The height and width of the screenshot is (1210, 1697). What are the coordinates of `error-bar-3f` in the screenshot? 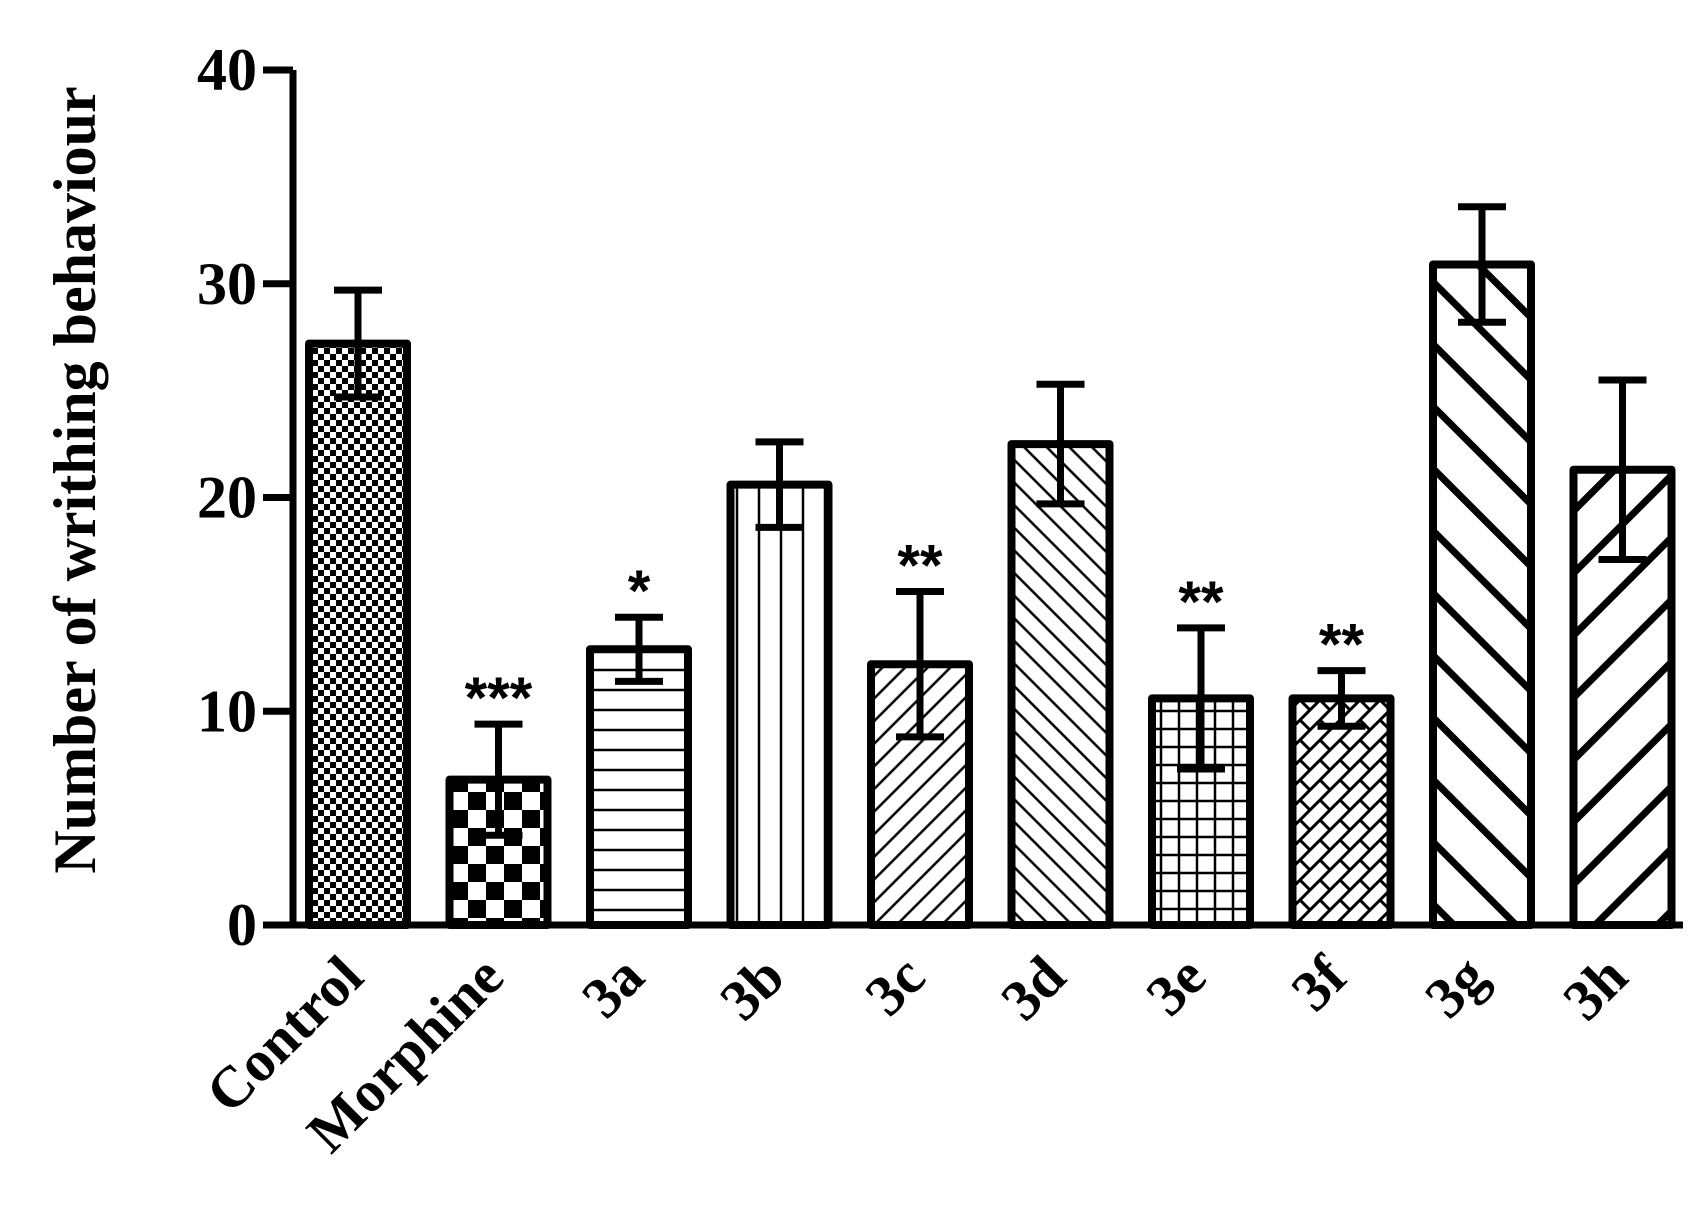 It's located at (1341, 698).